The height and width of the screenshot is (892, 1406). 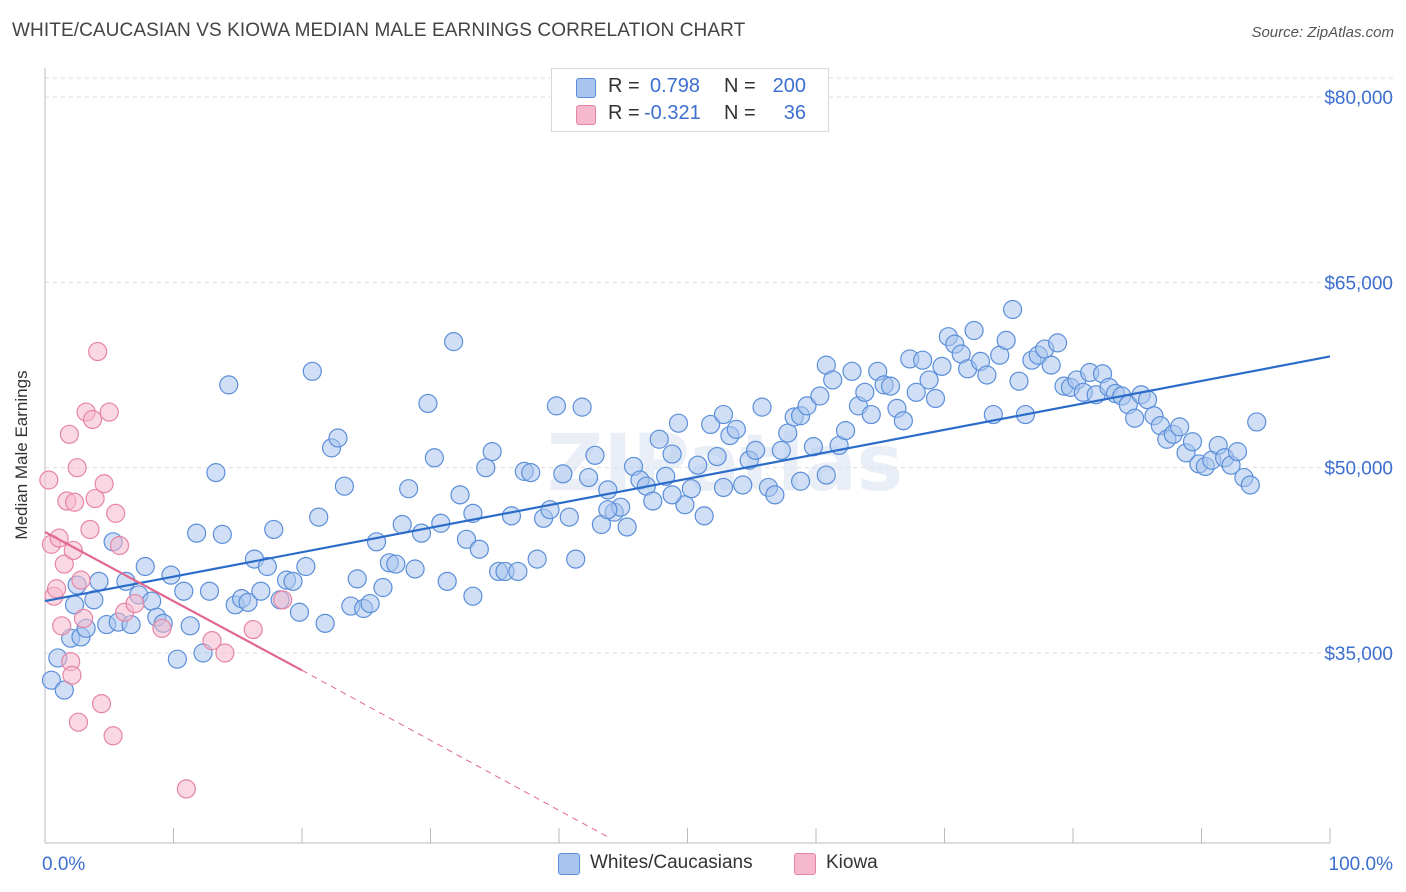 I want to click on legend-swatch-blue, so click(x=586, y=88).